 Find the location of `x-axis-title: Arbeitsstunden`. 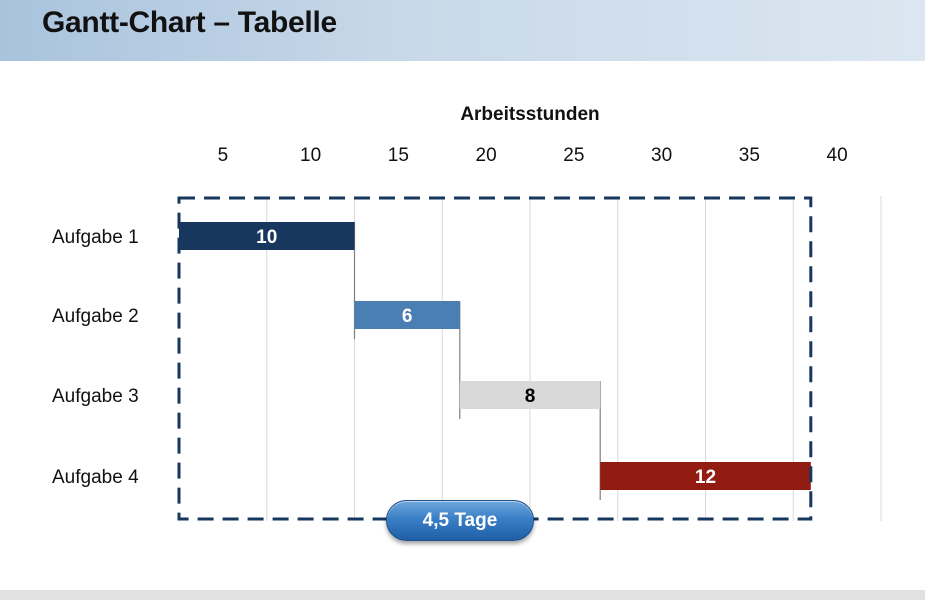

x-axis-title: Arbeitsstunden is located at coordinates (530, 114).